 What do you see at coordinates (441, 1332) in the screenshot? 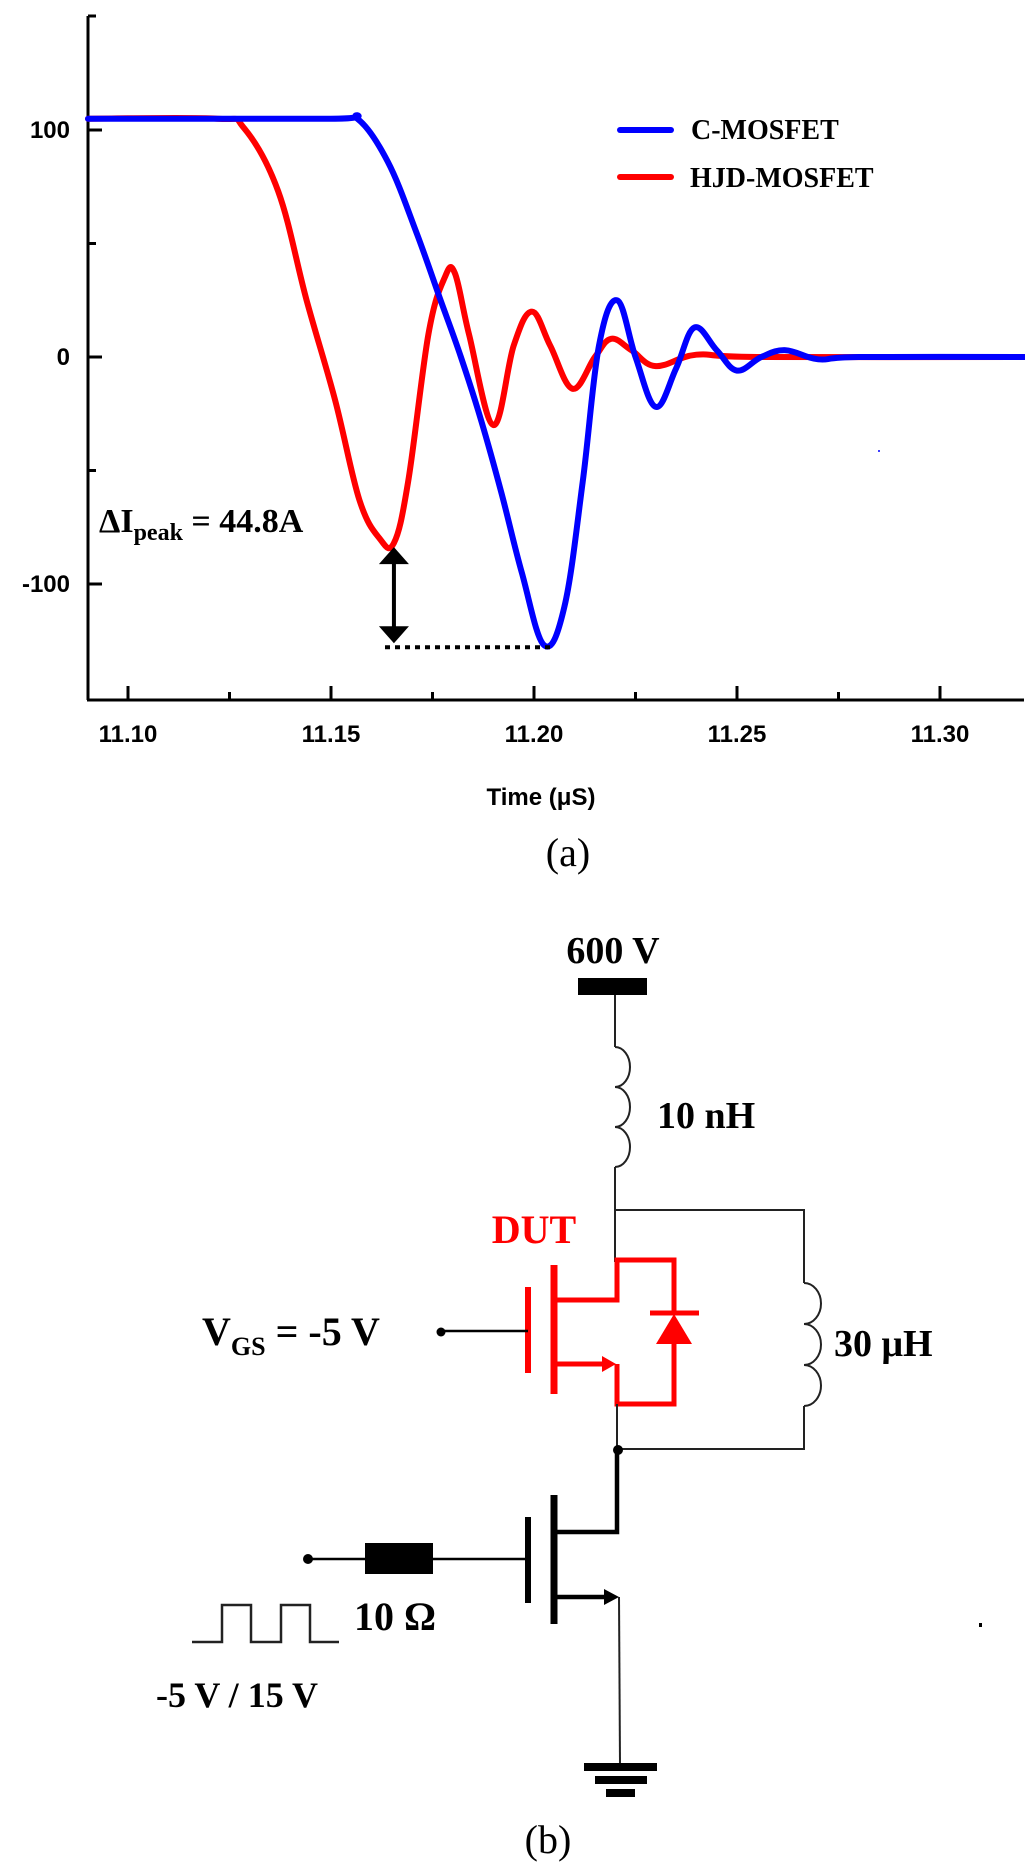
I see `dut-gate-terminal` at bounding box center [441, 1332].